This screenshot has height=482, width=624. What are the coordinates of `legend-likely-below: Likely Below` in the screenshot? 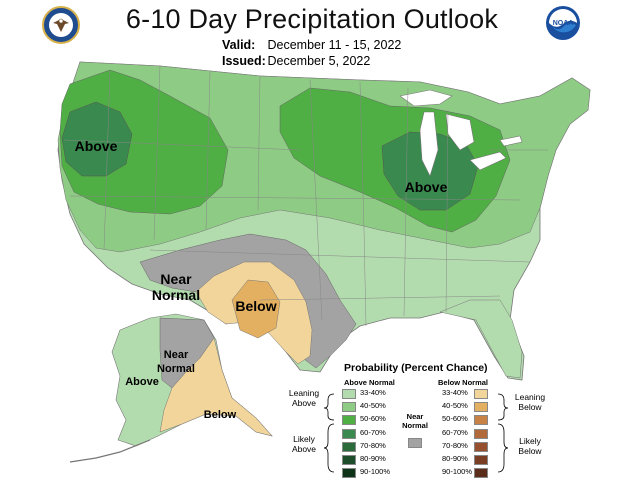 It's located at (530, 446).